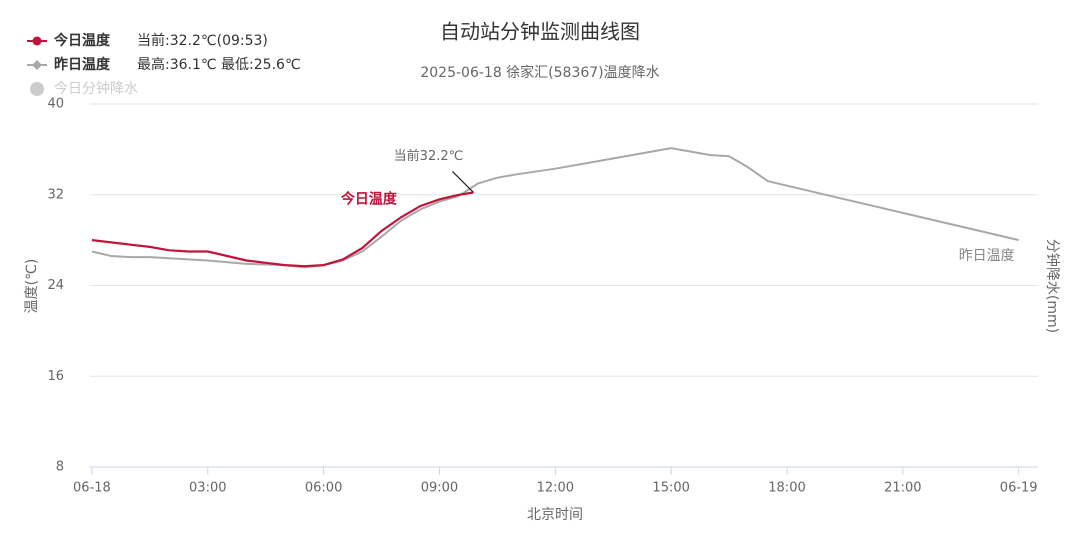 The image size is (1080, 539). What do you see at coordinates (1052, 286) in the screenshot?
I see `y2-axis-title: 分钟降水(mm)` at bounding box center [1052, 286].